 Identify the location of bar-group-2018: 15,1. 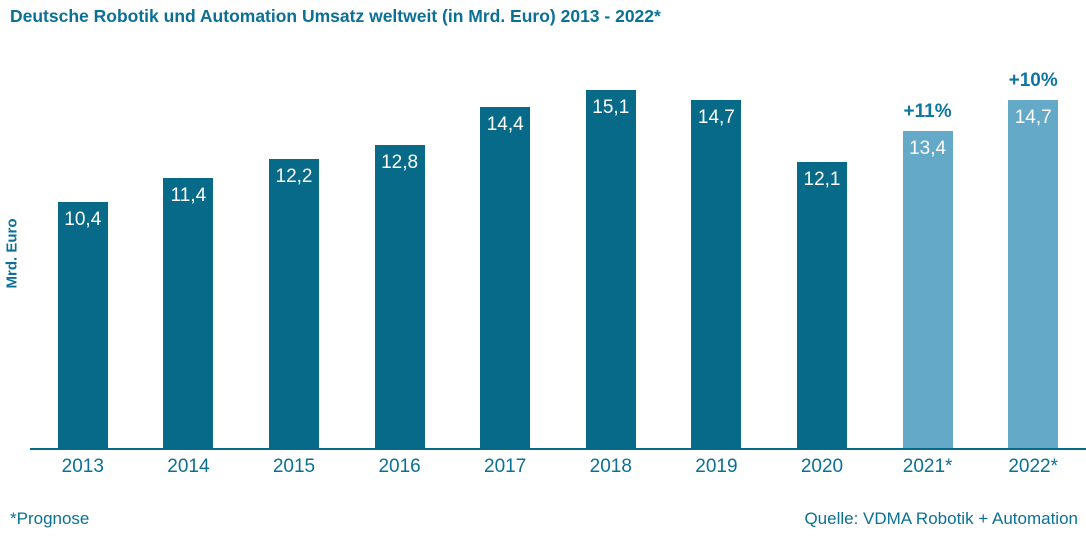
(610, 259).